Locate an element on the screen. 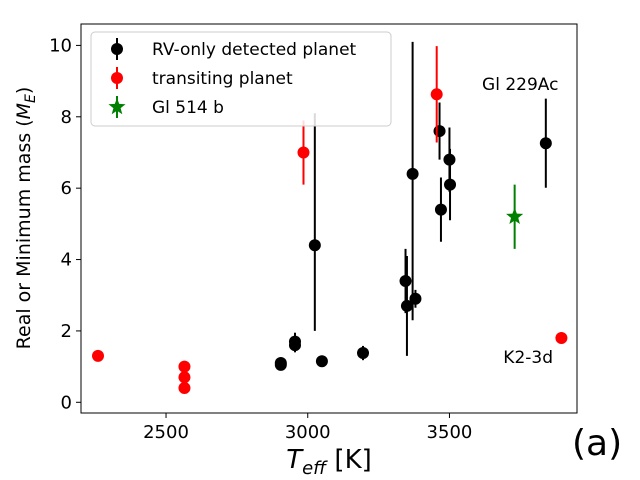  legend-gl514b-label: Gl 514 b is located at coordinates (188, 108).